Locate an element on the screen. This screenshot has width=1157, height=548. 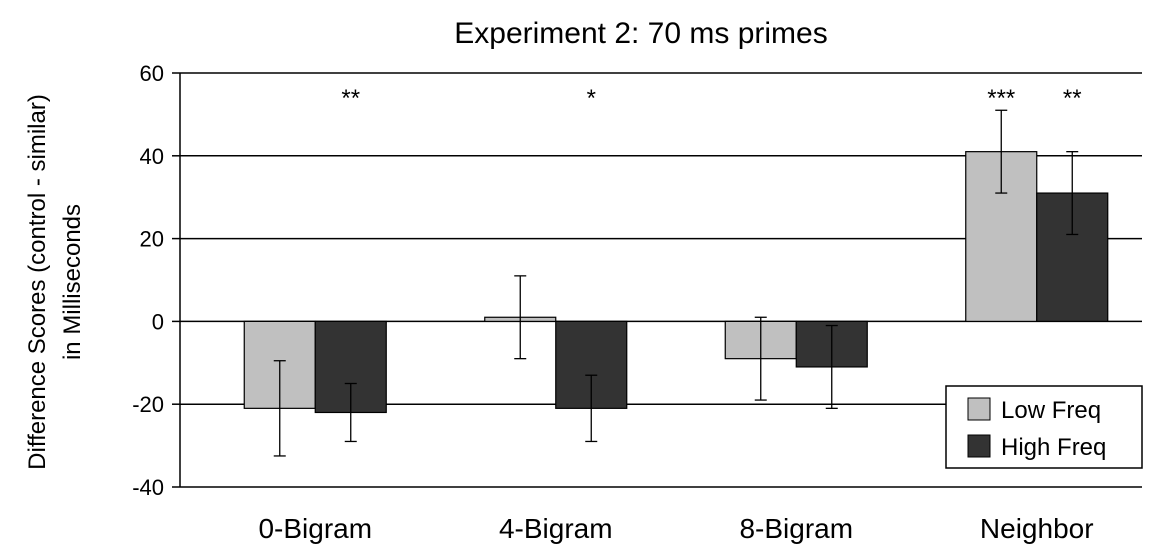
y-tick-label: 40 is located at coordinates (152, 156).